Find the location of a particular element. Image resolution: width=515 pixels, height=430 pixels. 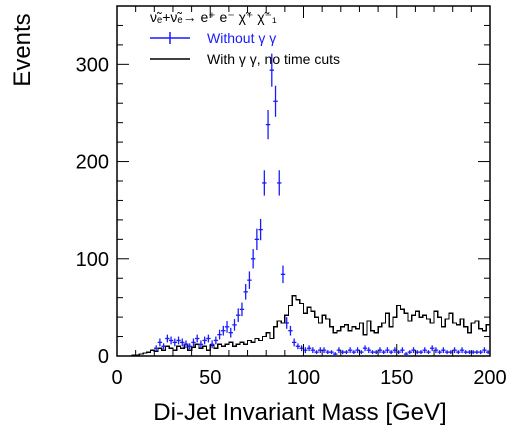

y-axis-title: Events is located at coordinates (22, 49).